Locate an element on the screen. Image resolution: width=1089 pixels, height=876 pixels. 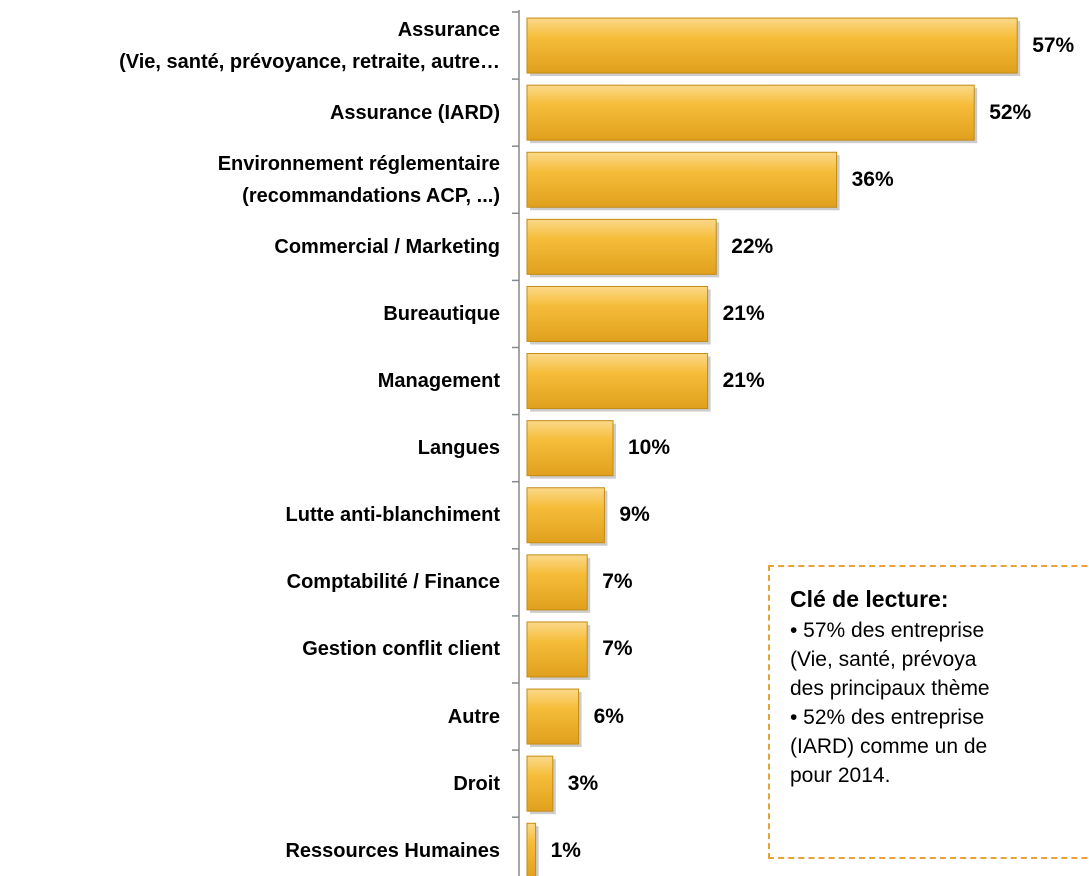
category-label: Bureautique is located at coordinates (441, 313).